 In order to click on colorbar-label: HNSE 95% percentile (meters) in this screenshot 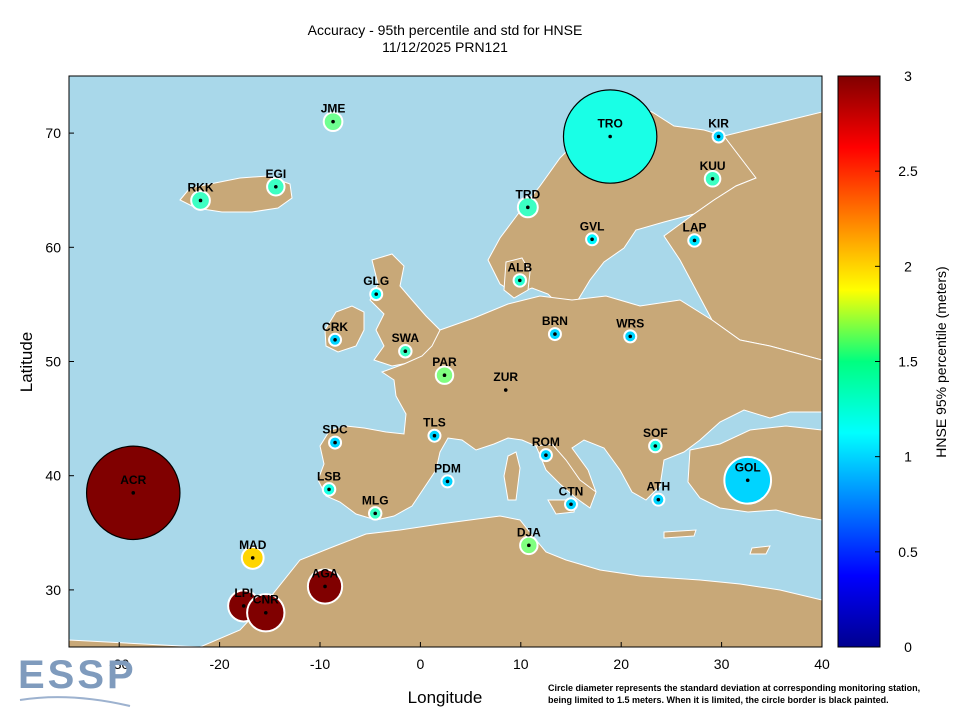, I will do `click(941, 361)`.